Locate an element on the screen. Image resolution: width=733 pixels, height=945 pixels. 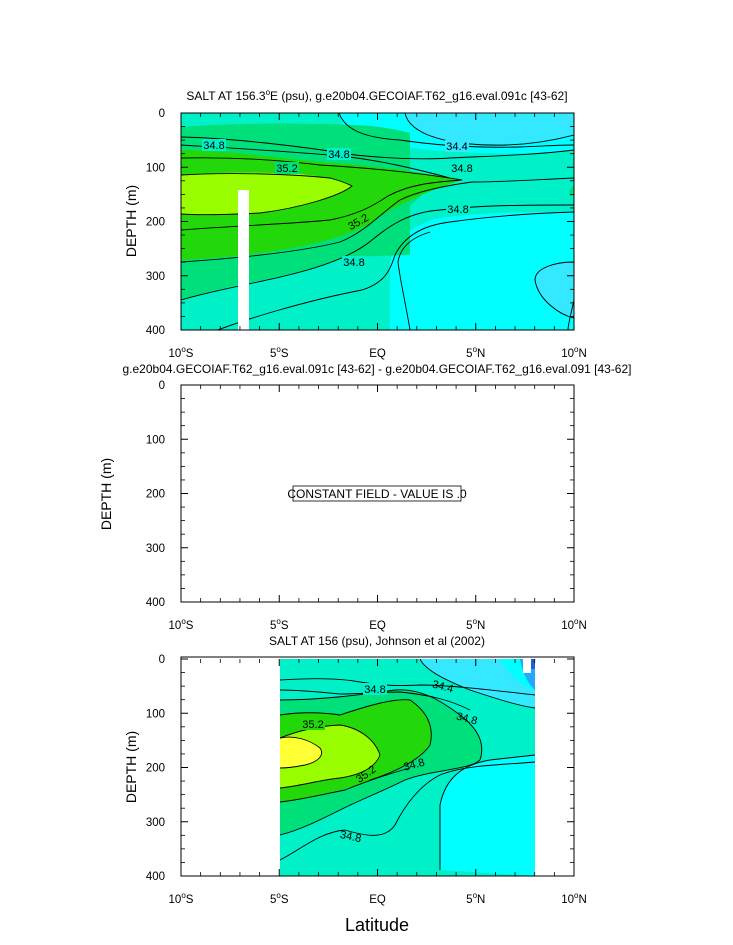
panel1-fill-right-edge is located at coordinates (571, 191).